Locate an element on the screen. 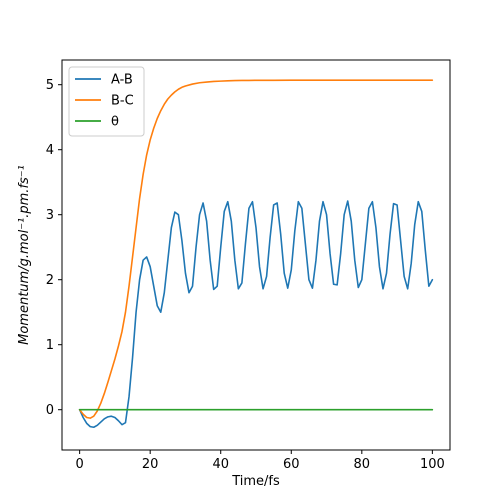 This screenshot has height=500, width=500. x-tick-label: 100 is located at coordinates (432, 464).